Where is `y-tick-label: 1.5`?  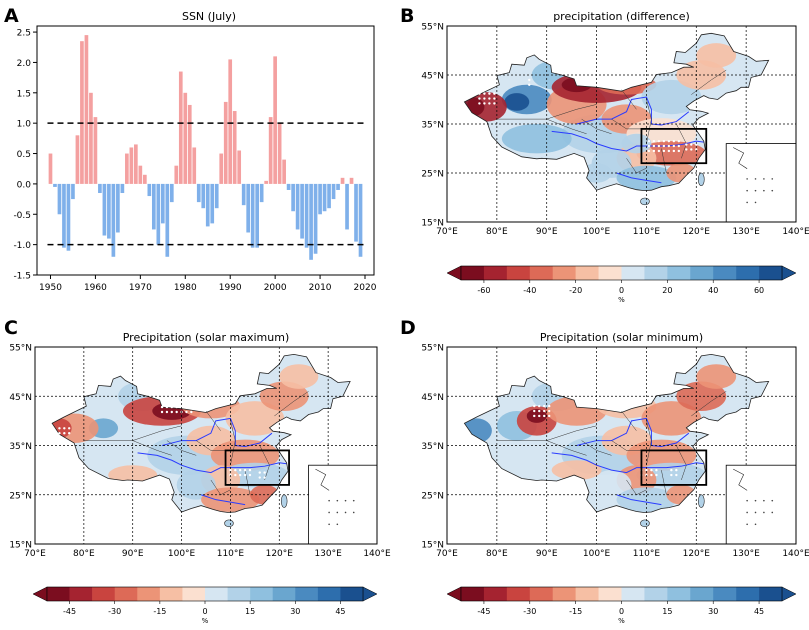
y-tick-label: 1.5 is located at coordinates (24, 94).